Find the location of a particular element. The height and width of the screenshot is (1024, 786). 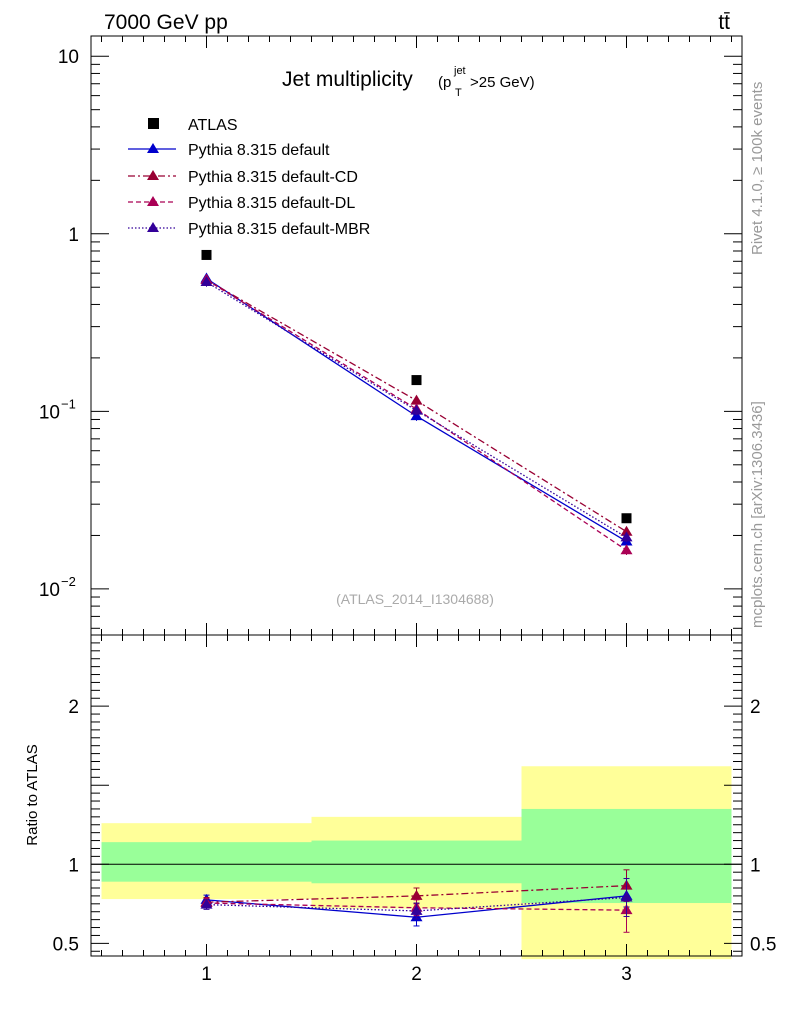

y-tick-exponent: −1 is located at coordinates (68, 403).